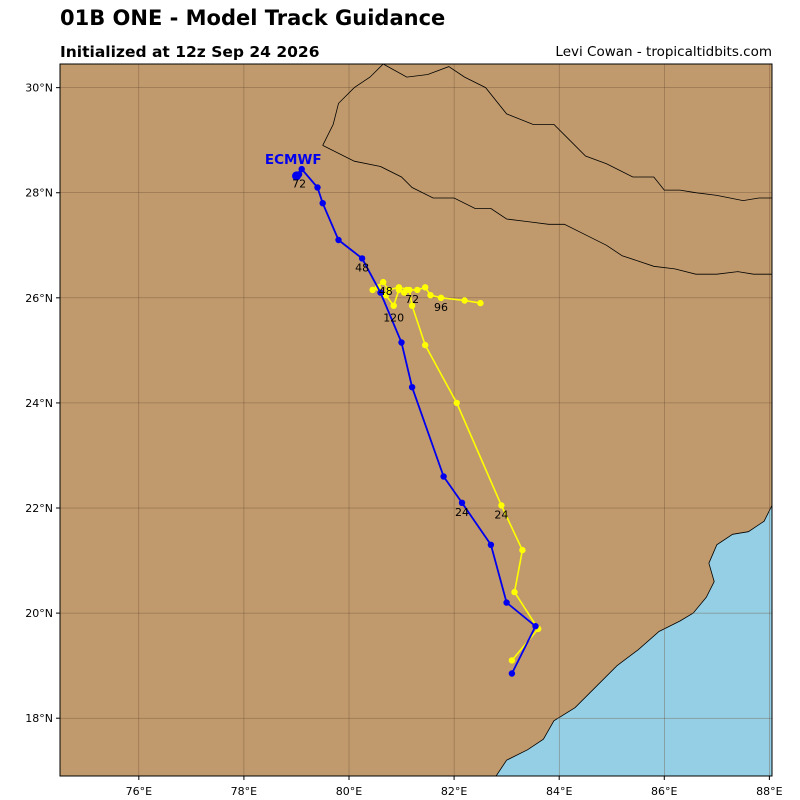 This screenshot has height=800, width=800. I want to click on credit-text: Levi Cowan - tropicaltidbits.com, so click(663, 52).